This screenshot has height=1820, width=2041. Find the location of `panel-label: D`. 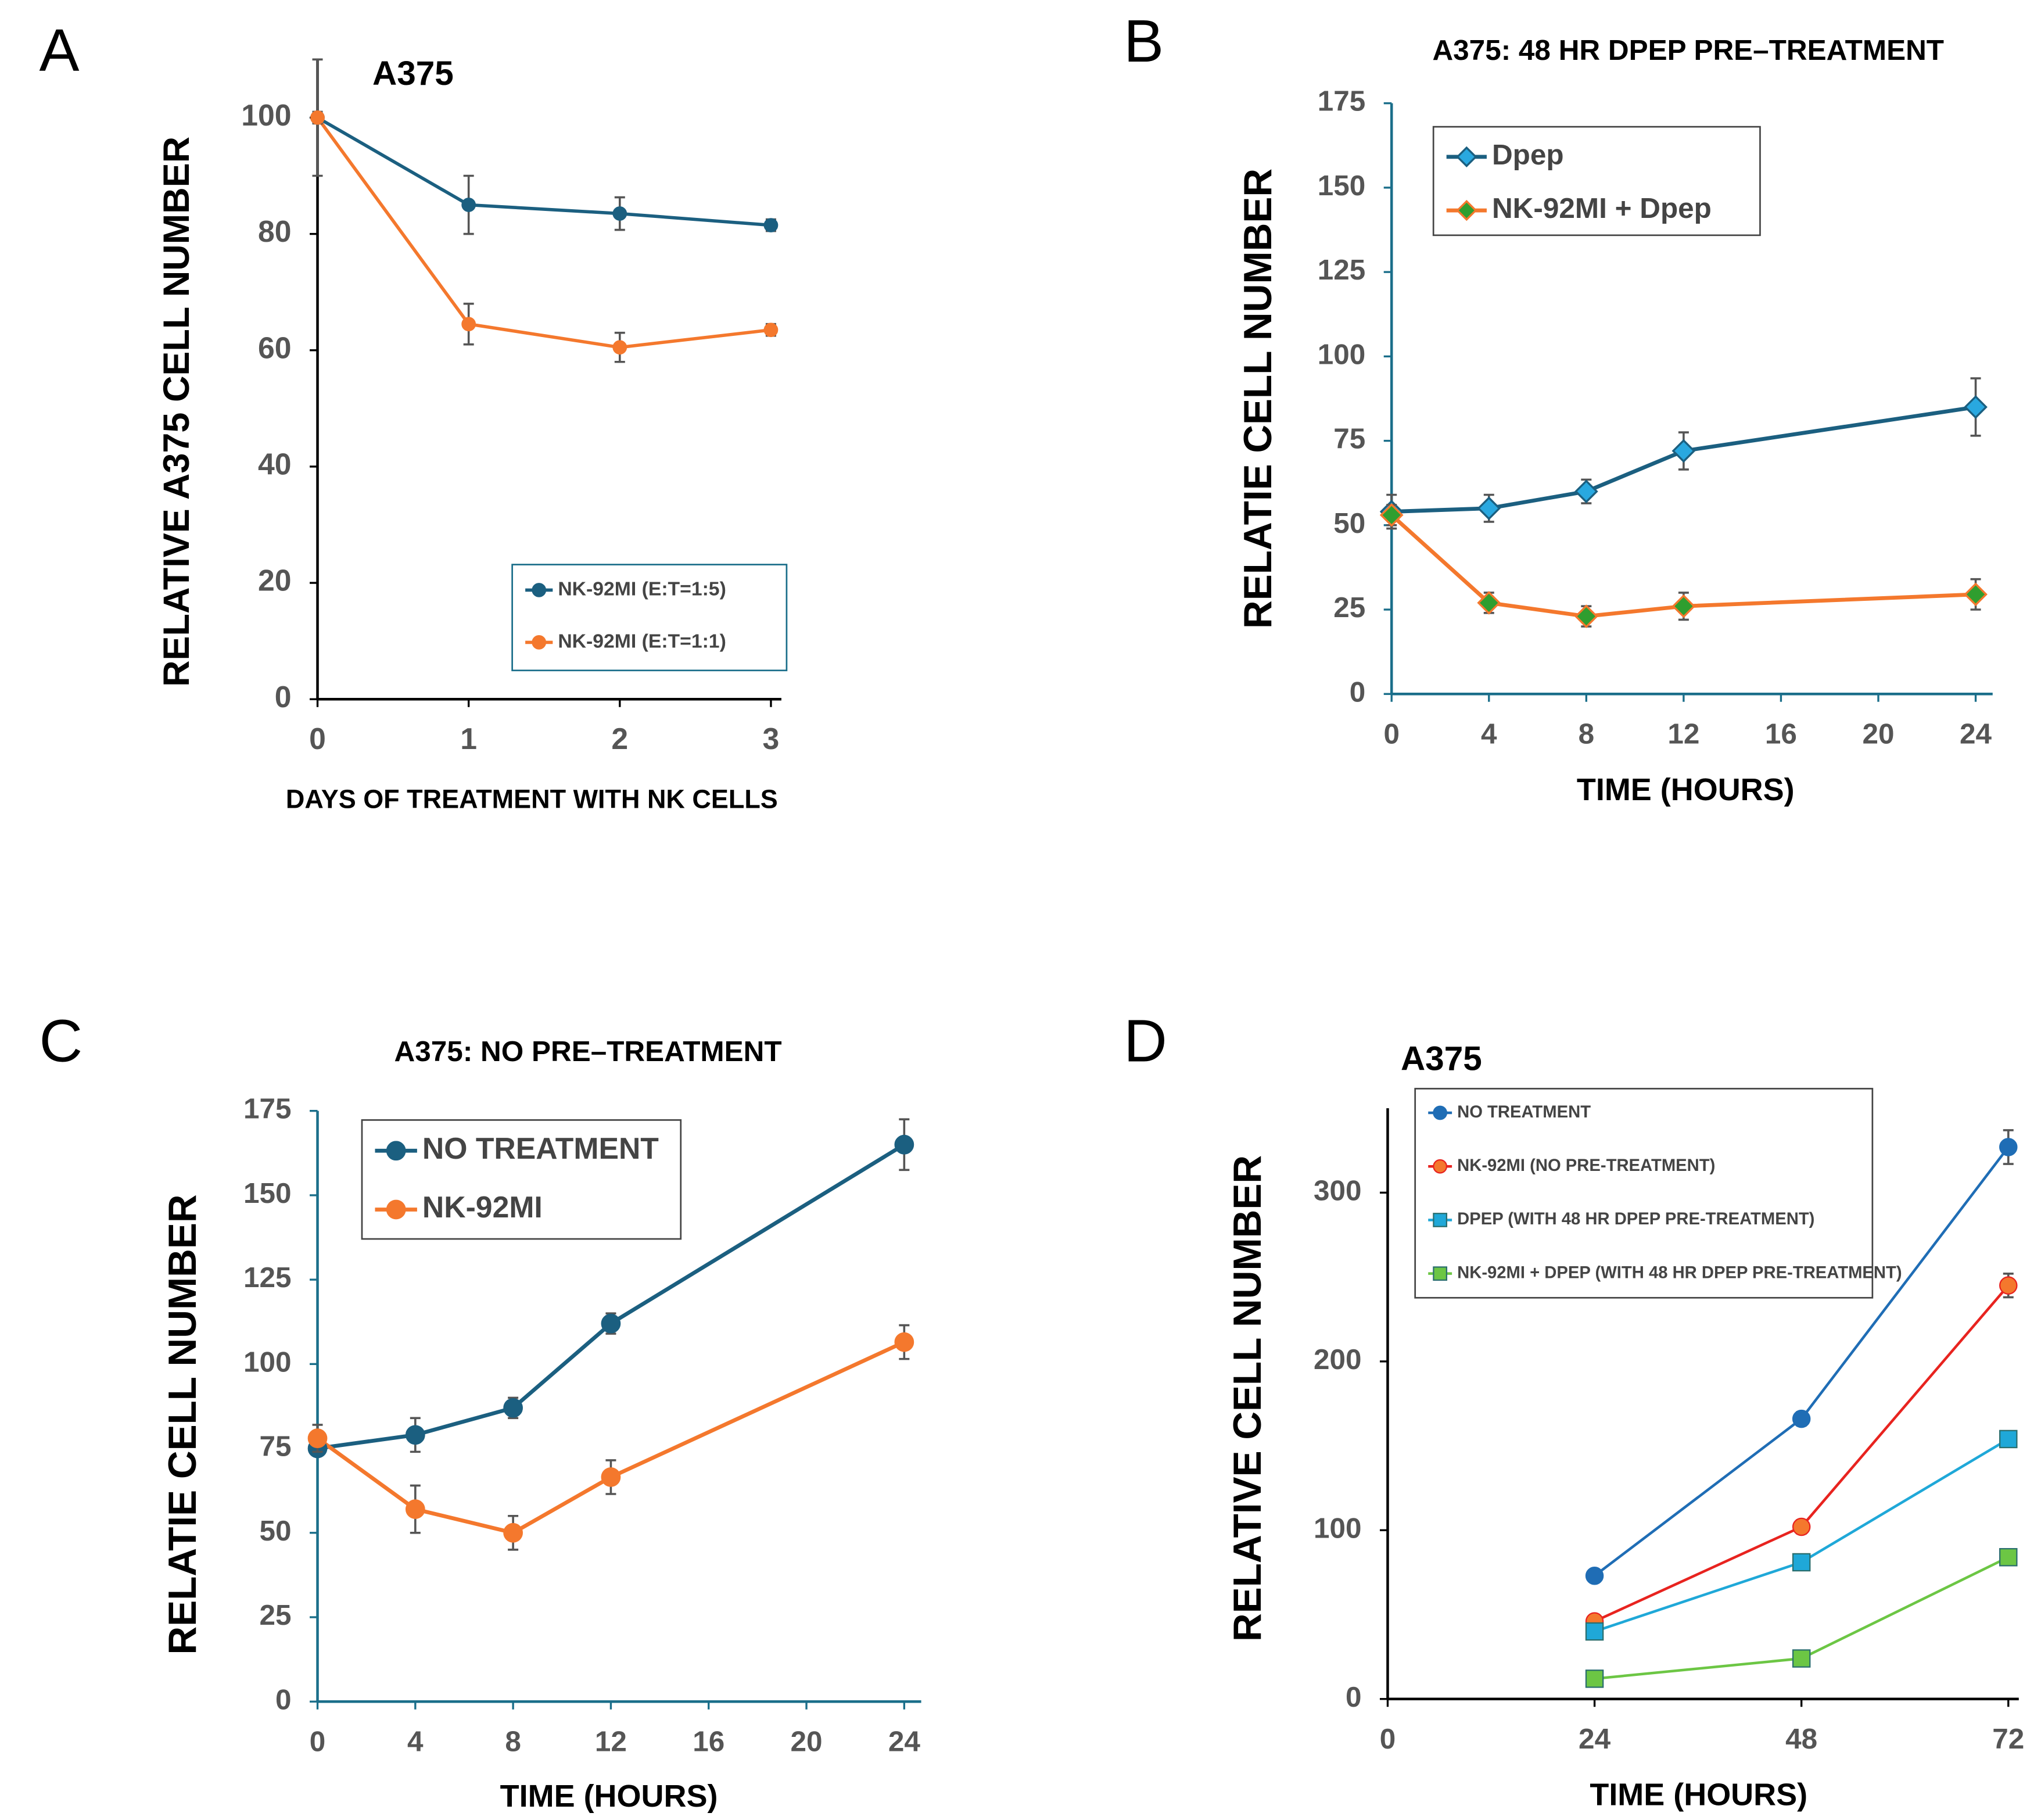

panel-label: D is located at coordinates (1145, 1040).